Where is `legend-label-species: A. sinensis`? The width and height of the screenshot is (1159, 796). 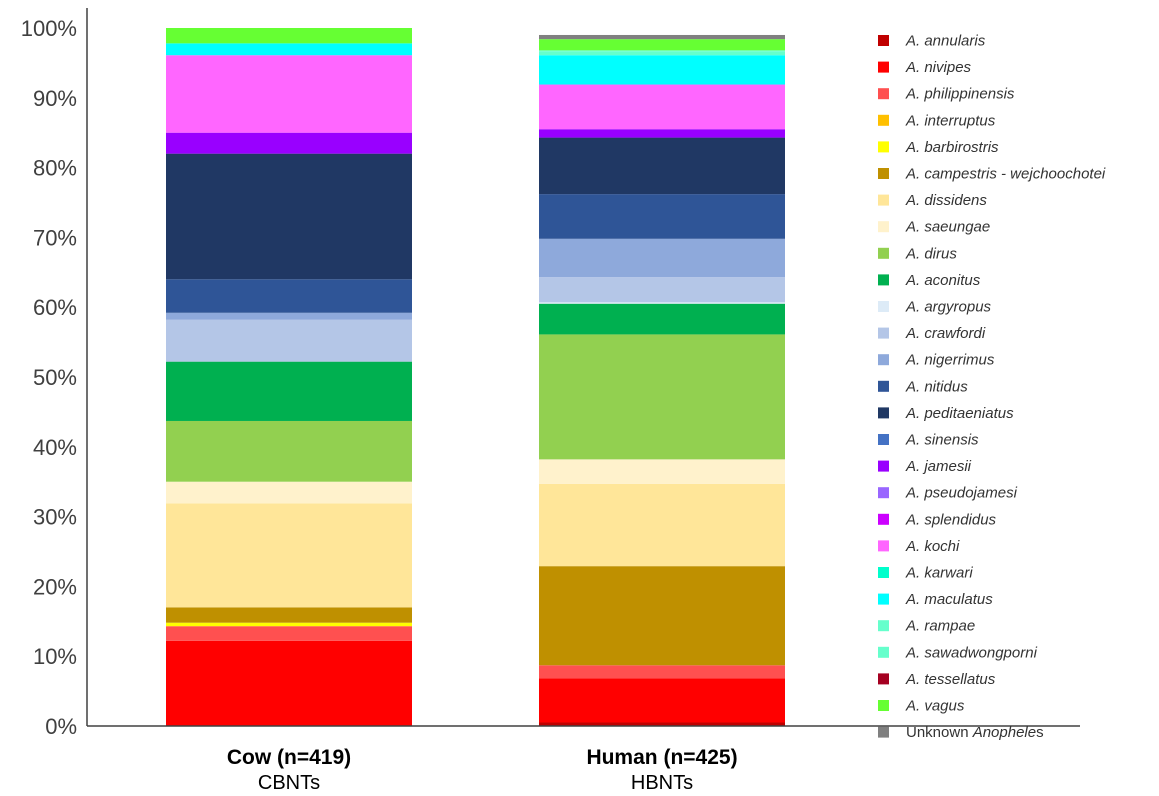
legend-label-species: A. sinensis is located at coordinates (942, 440).